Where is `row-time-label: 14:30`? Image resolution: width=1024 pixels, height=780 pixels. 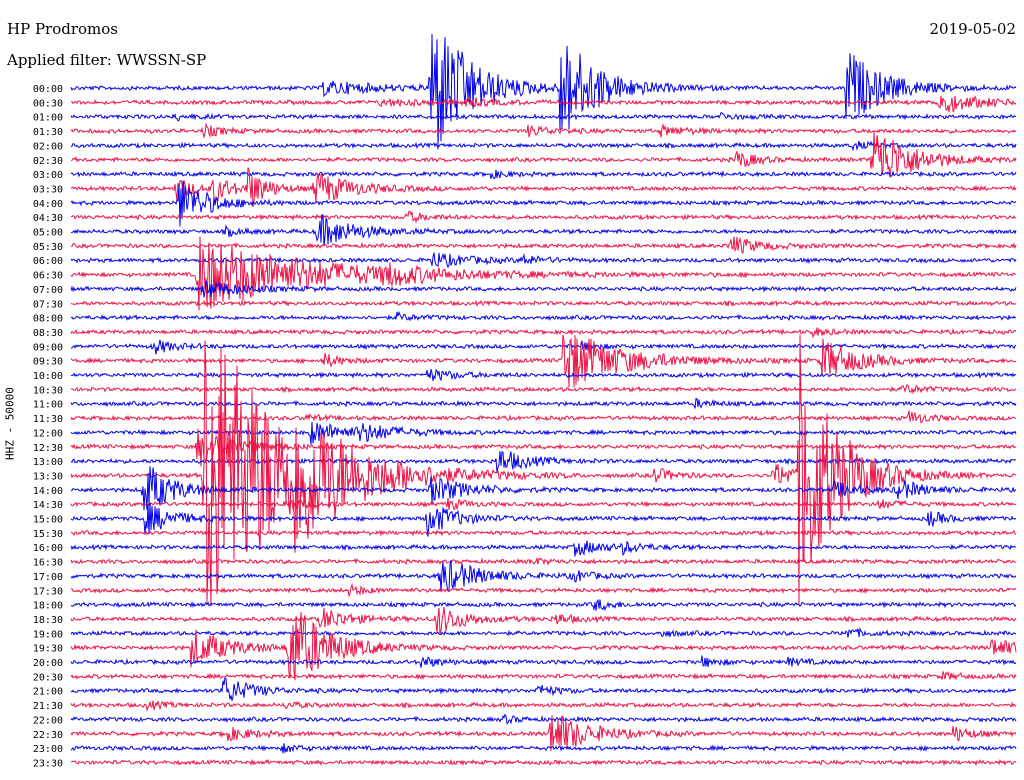 row-time-label: 14:30 is located at coordinates (48, 505).